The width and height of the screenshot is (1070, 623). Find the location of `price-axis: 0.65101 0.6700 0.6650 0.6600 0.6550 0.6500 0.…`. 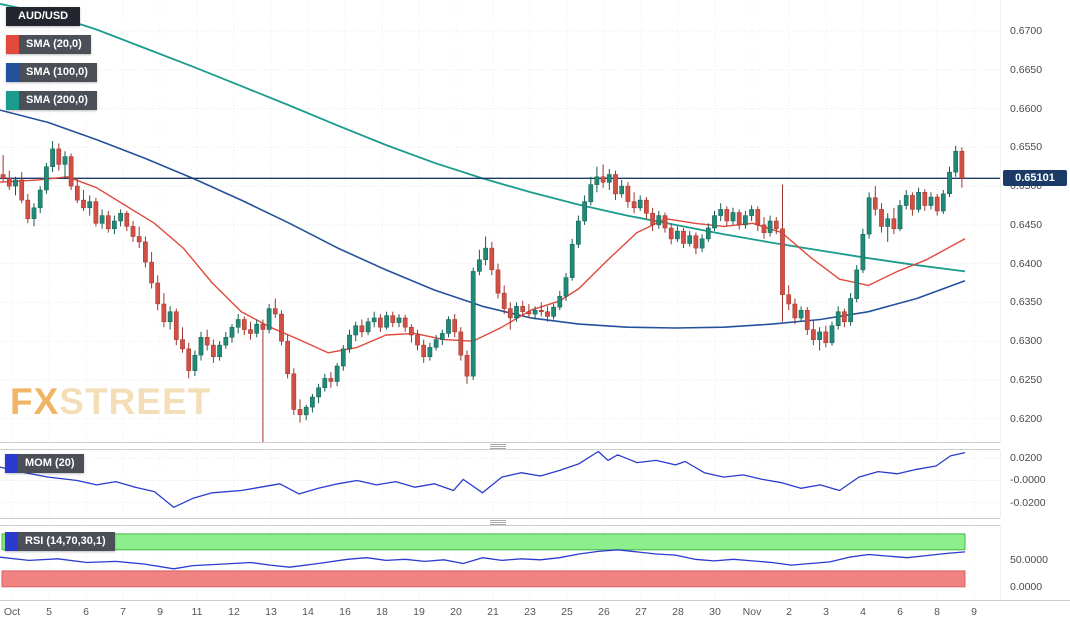

price-axis: 0.65101 0.6700 0.6650 0.6600 0.6550 0.6500 0.… is located at coordinates (1035, 221).